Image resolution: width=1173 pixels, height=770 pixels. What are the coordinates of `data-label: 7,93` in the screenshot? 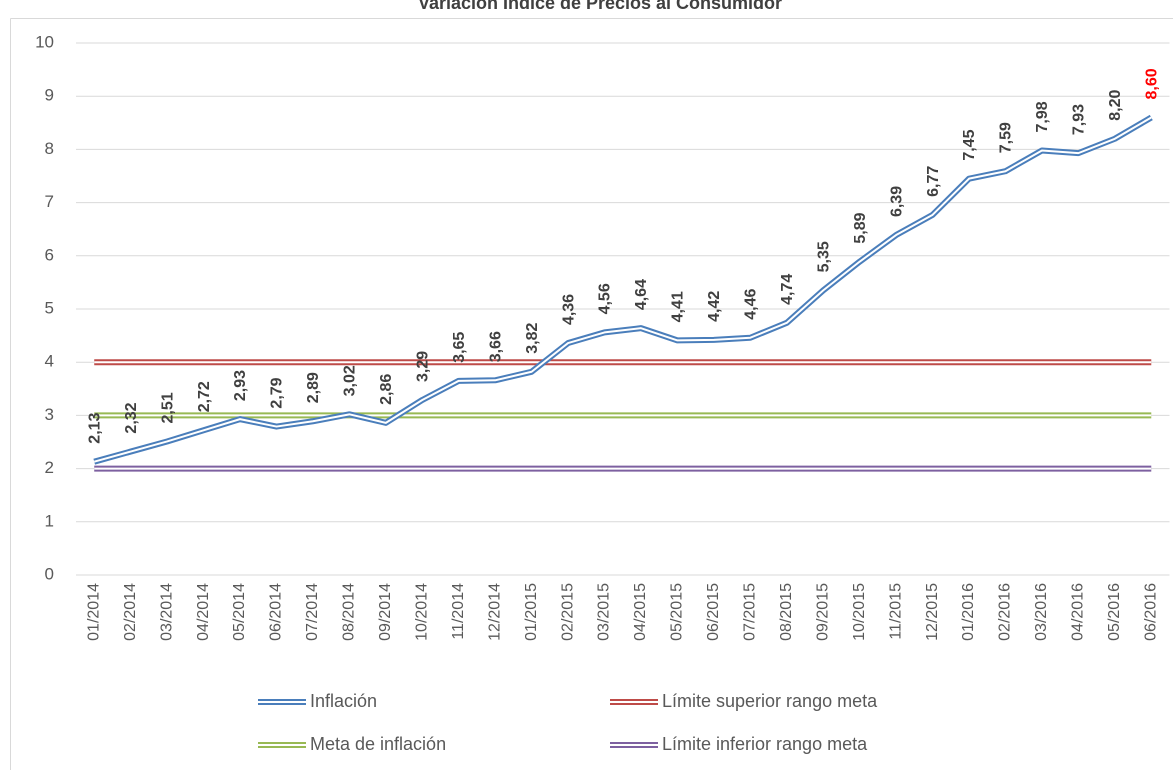 It's located at (1079, 119).